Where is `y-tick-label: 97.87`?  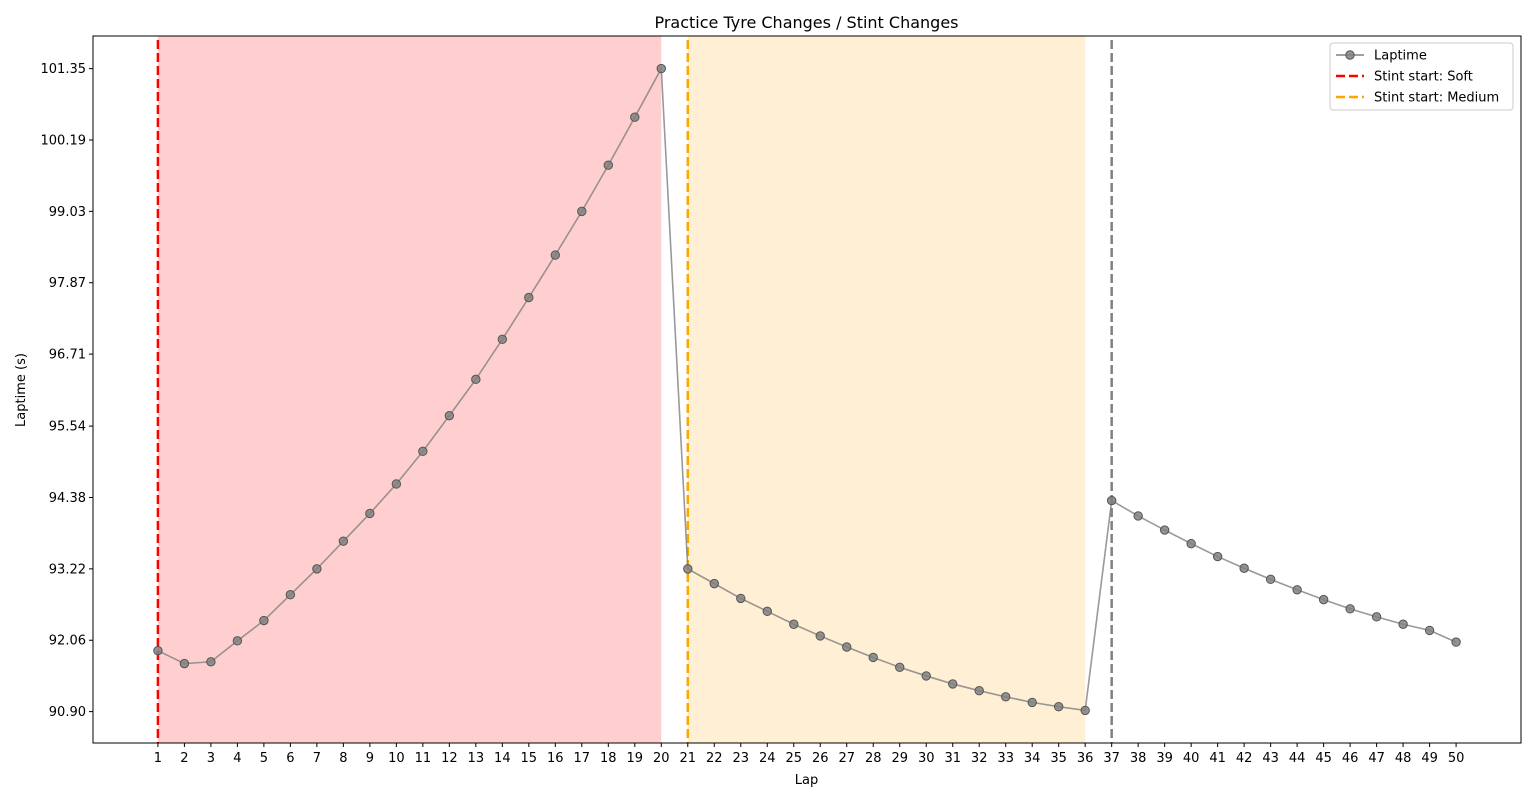
y-tick-label: 97.87 is located at coordinates (67, 283).